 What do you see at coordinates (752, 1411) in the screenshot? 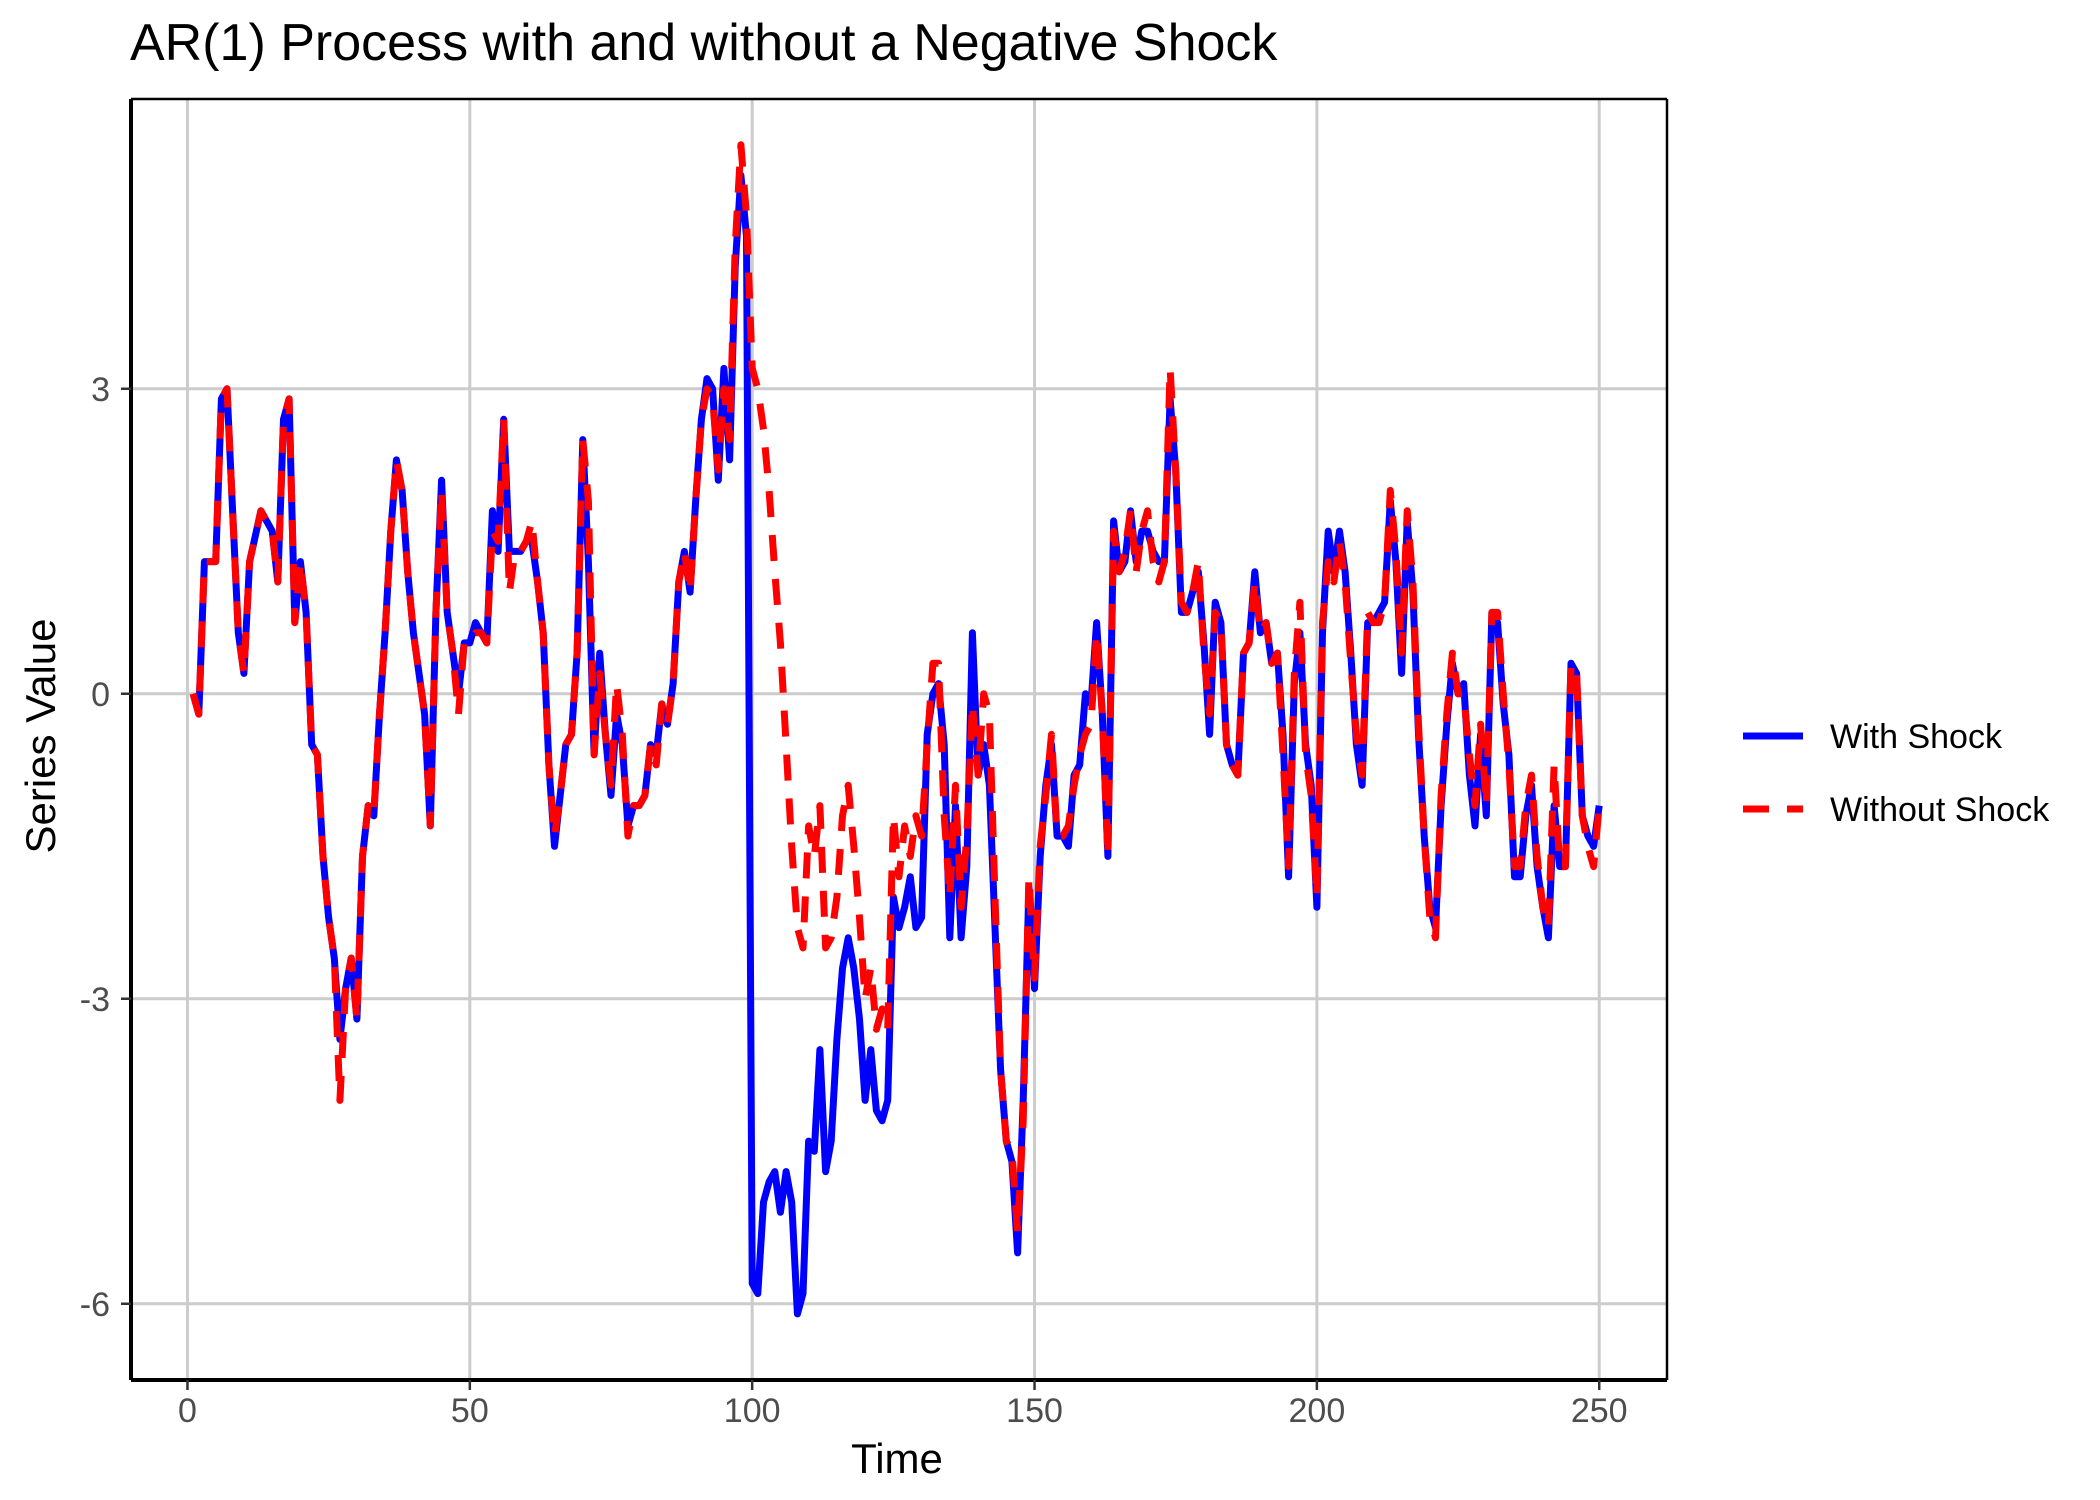
I see `x-tick-label: 100` at bounding box center [752, 1411].